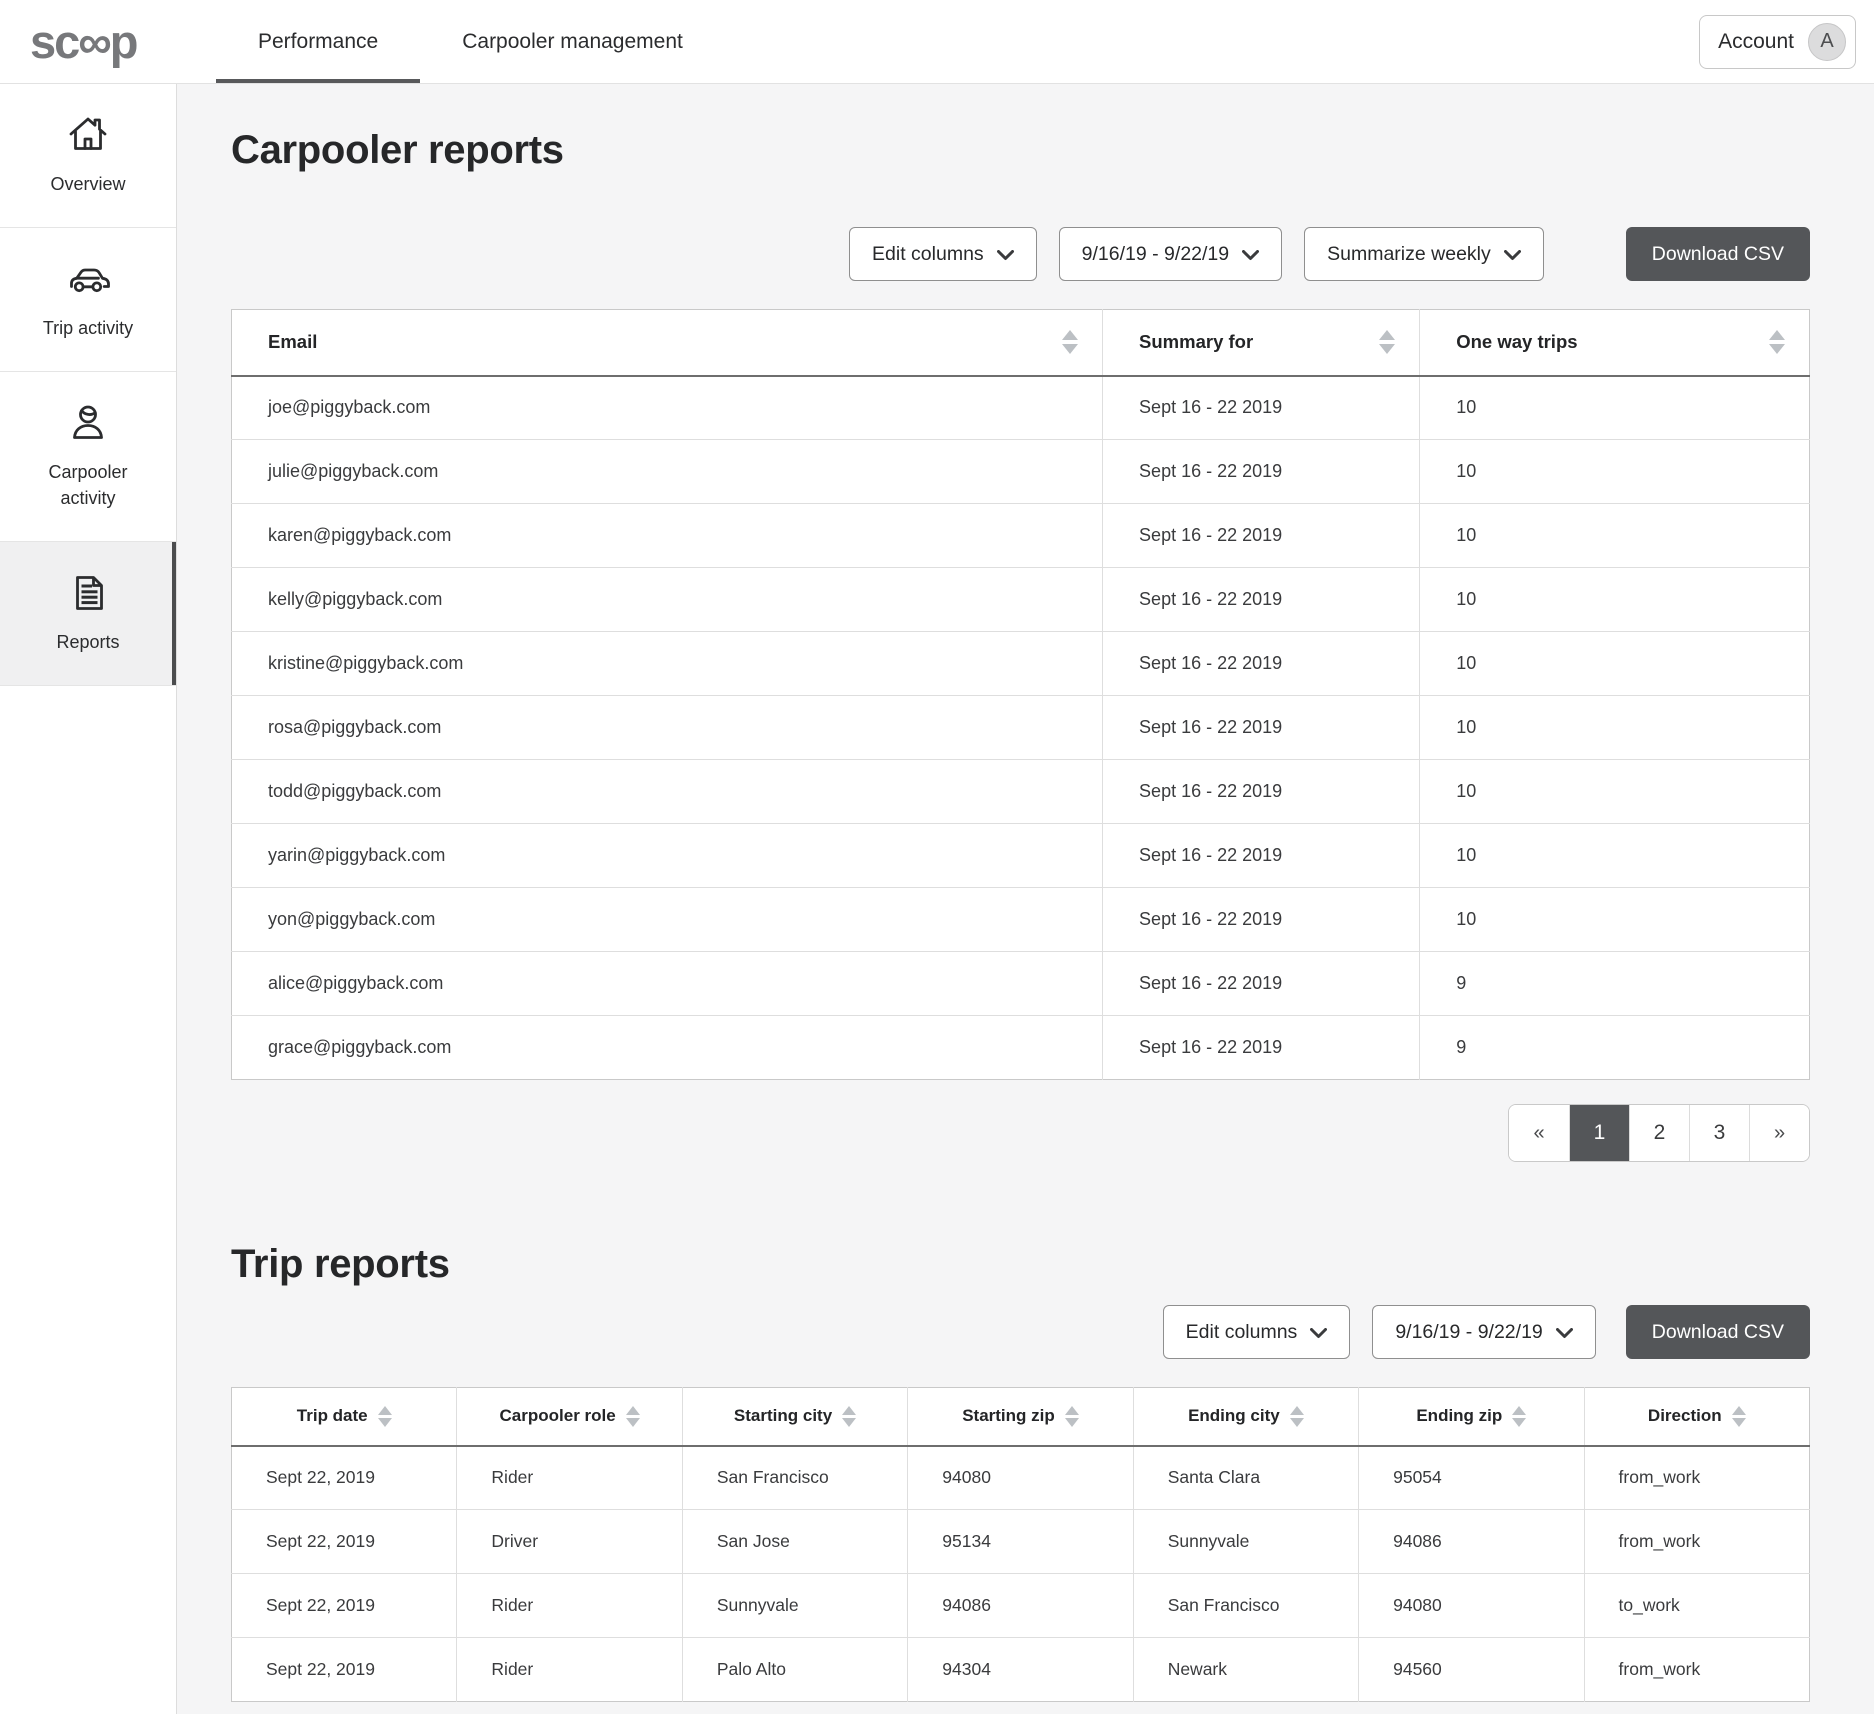 This screenshot has width=1874, height=1714. I want to click on table-row: kelly@piggyback.com Sept 16 - 22 2019 10, so click(1020, 599).